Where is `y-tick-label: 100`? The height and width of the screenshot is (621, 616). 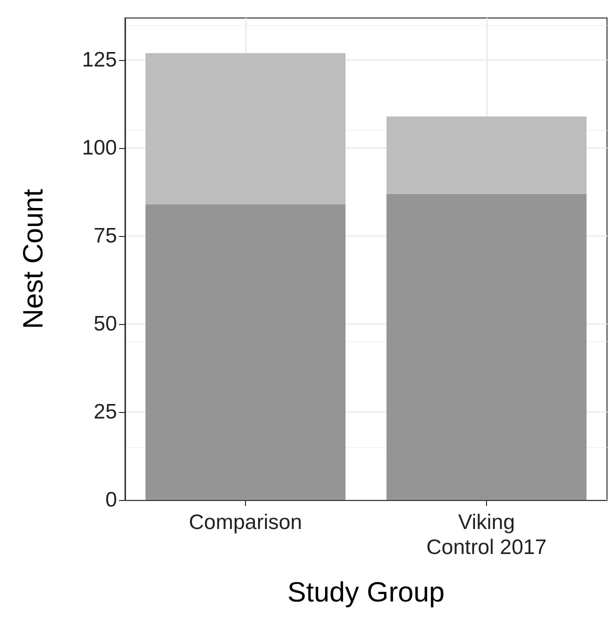
y-tick-label: 100 is located at coordinates (99, 148).